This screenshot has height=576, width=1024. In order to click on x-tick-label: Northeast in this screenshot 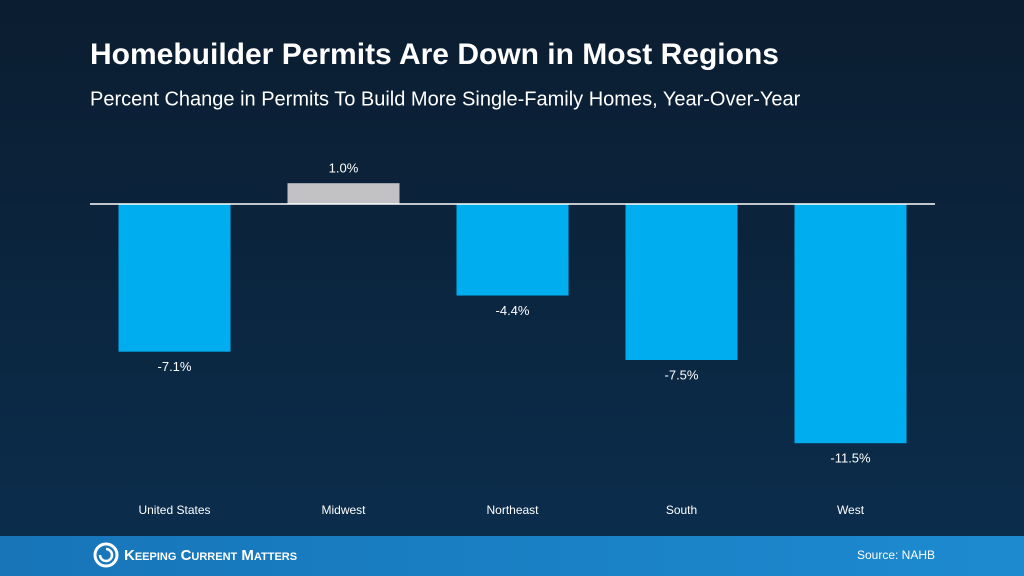, I will do `click(512, 510)`.